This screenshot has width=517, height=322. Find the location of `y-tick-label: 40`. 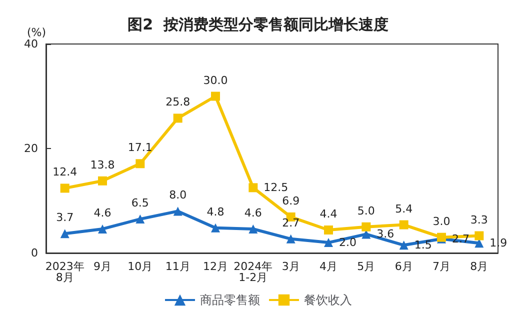

y-tick-label: 40 is located at coordinates (31, 44).